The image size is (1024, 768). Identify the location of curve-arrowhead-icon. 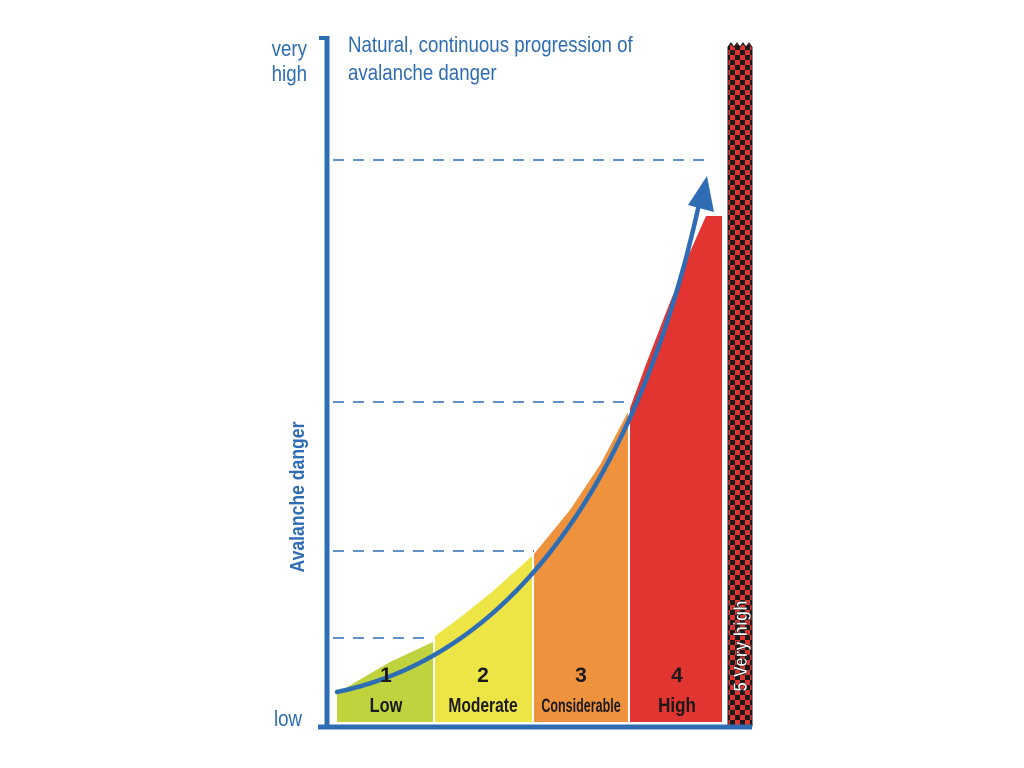
(701, 194).